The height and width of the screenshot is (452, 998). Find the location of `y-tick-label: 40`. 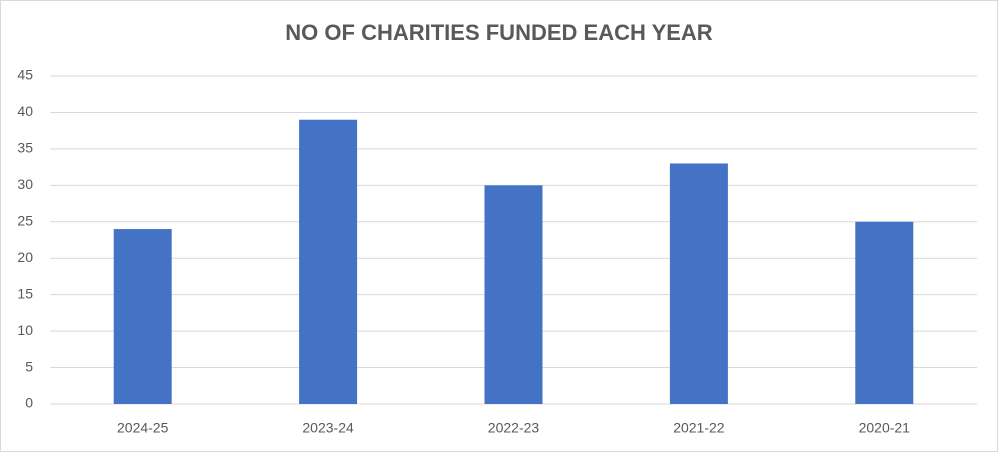

y-tick-label: 40 is located at coordinates (25, 111).